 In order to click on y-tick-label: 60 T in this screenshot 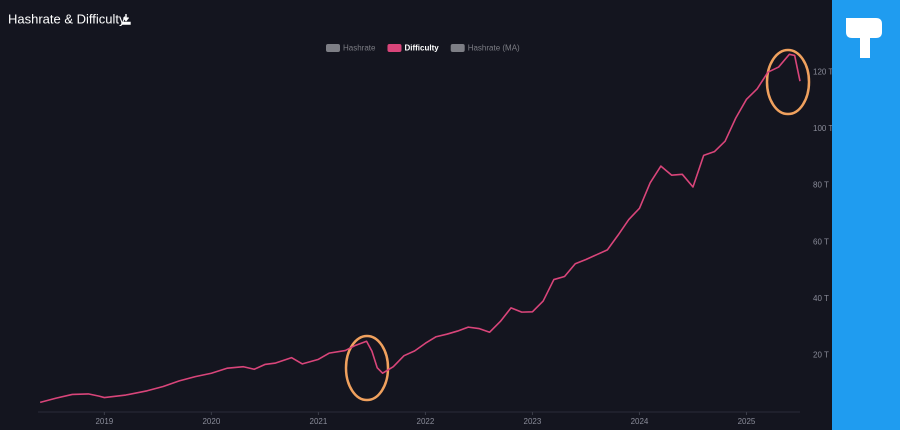, I will do `click(821, 241)`.